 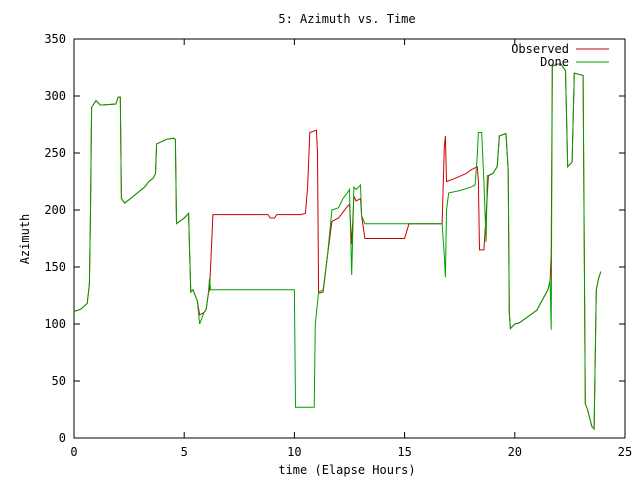 What do you see at coordinates (294, 452) in the screenshot?
I see `x-tick-label: 10` at bounding box center [294, 452].